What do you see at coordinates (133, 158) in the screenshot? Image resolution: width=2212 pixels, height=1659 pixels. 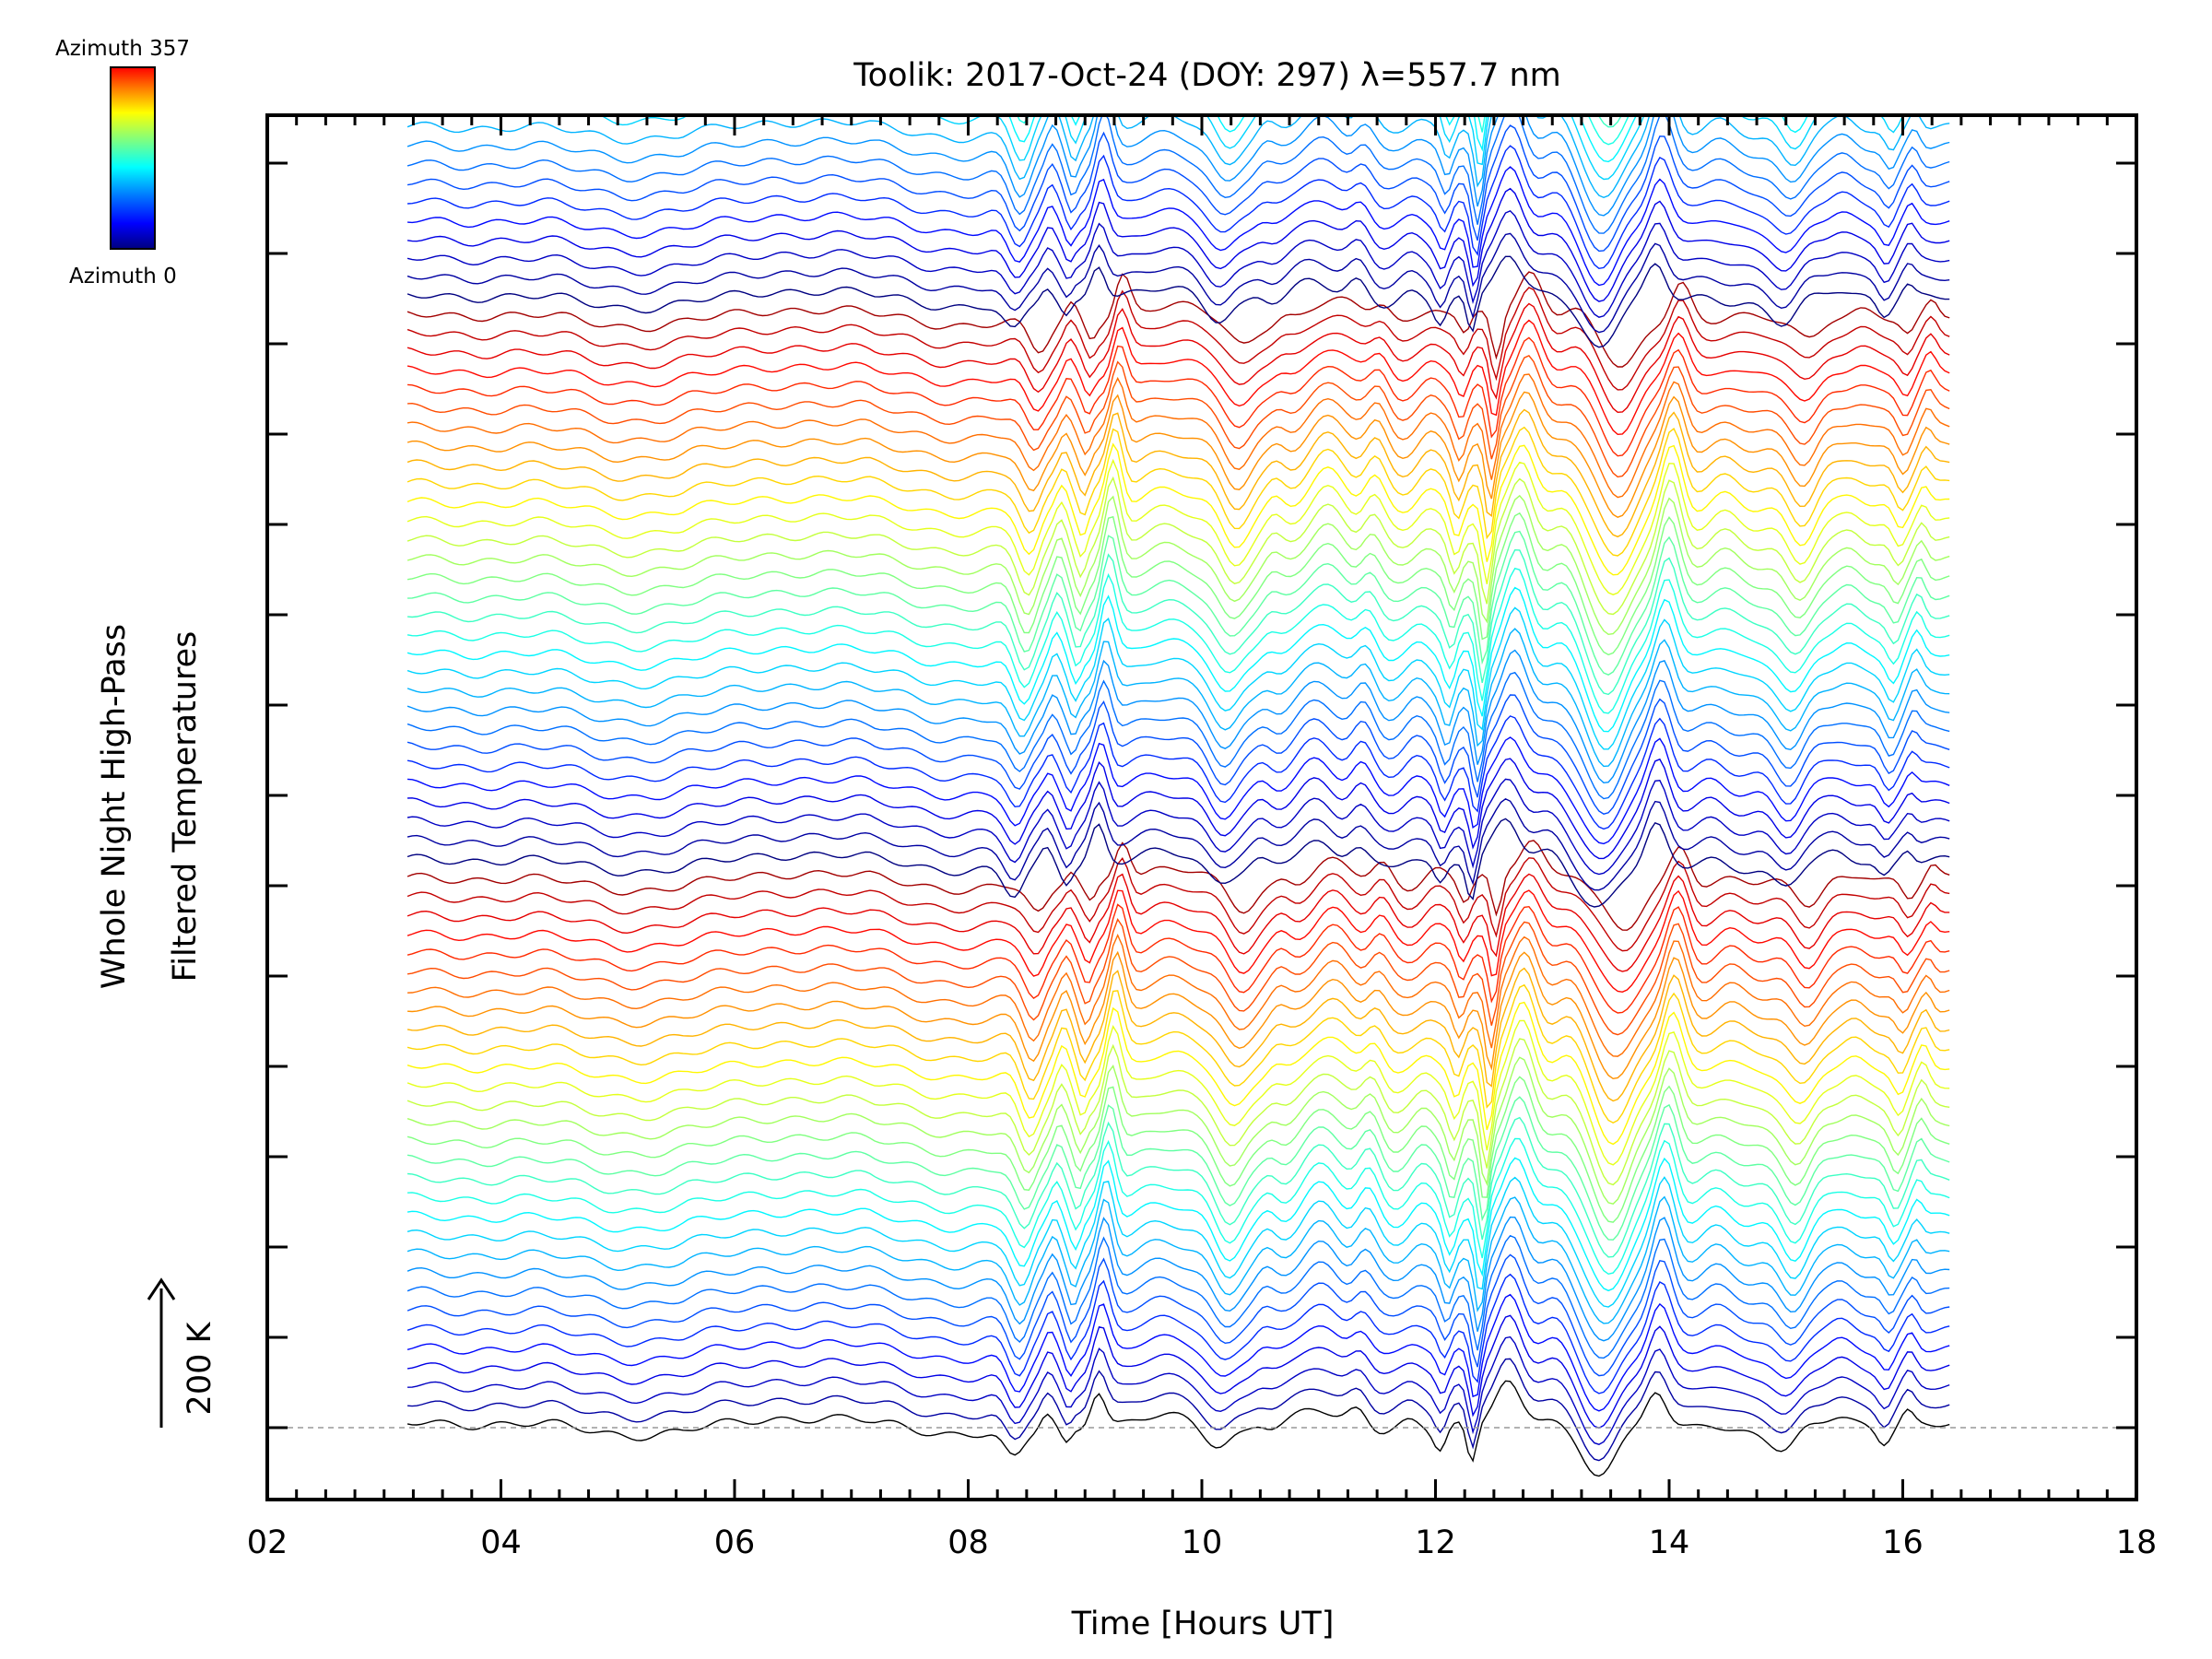 I see `colorbar` at bounding box center [133, 158].